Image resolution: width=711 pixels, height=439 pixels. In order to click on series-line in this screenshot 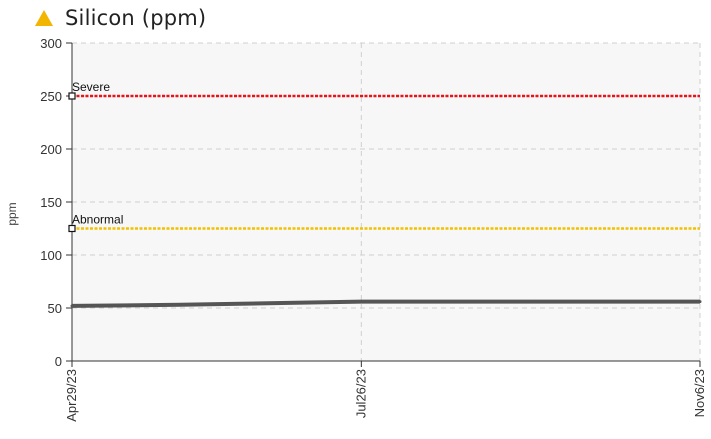, I will do `click(385, 303)`.